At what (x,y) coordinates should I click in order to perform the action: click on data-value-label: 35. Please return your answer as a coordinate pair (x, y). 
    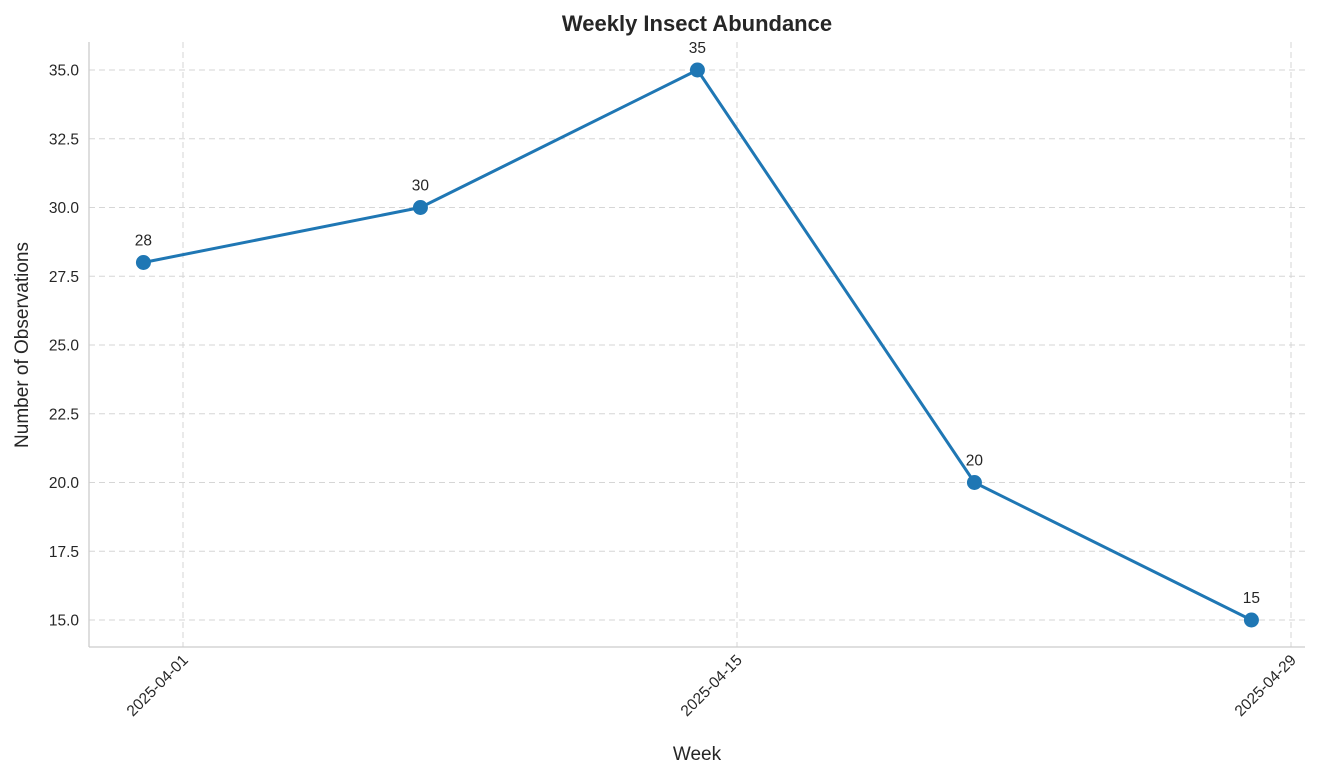
    Looking at the image, I should click on (697, 48).